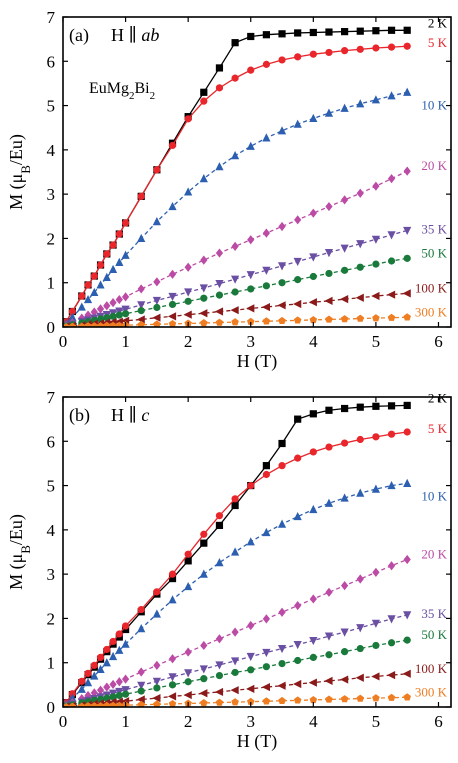 Image resolution: width=458 pixels, height=763 pixels. What do you see at coordinates (313, 721) in the screenshot?
I see `x-tick-label: 4` at bounding box center [313, 721].